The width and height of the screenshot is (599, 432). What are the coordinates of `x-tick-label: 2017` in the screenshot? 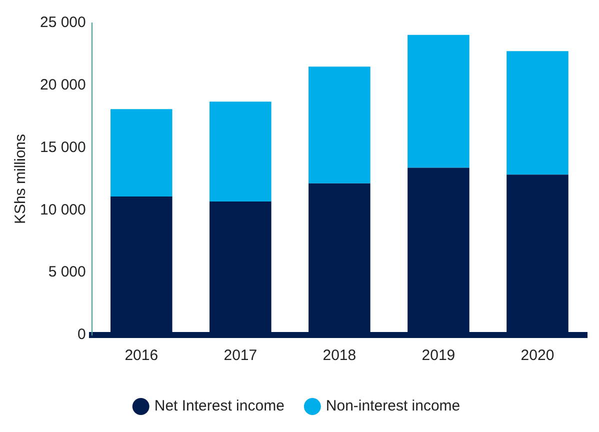 It's located at (241, 355).